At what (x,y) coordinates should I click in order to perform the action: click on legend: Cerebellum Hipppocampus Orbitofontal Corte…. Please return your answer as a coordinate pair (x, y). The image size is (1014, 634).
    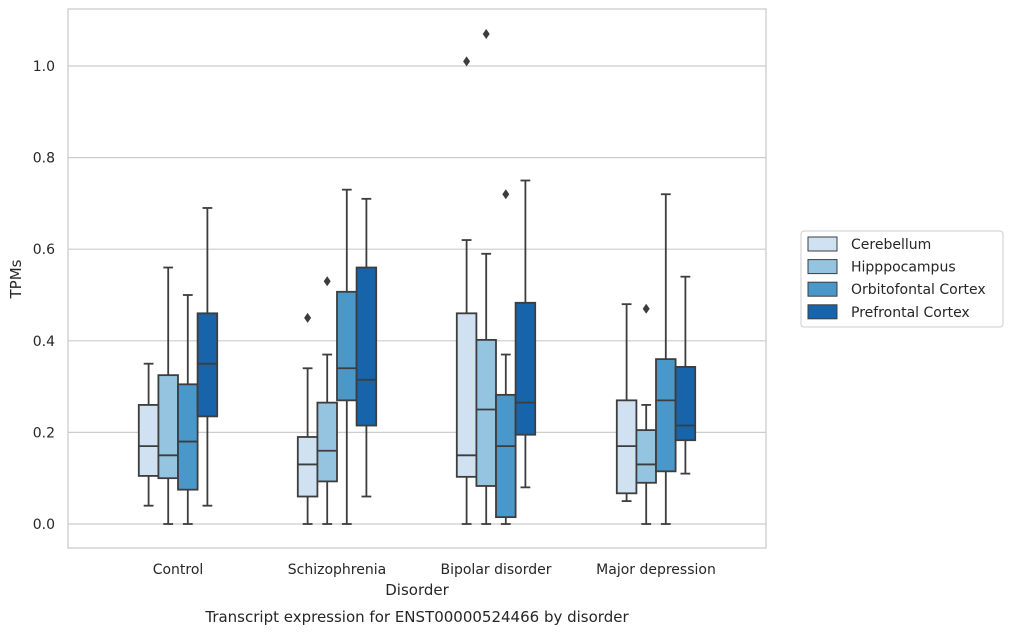
    Looking at the image, I should click on (902, 279).